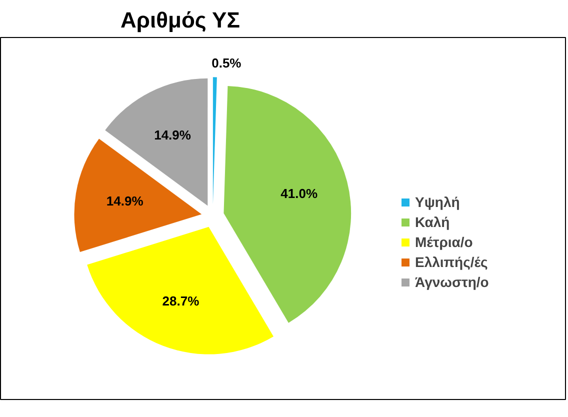  What do you see at coordinates (432, 222) in the screenshot?
I see `legend-label: Καλή` at bounding box center [432, 222].